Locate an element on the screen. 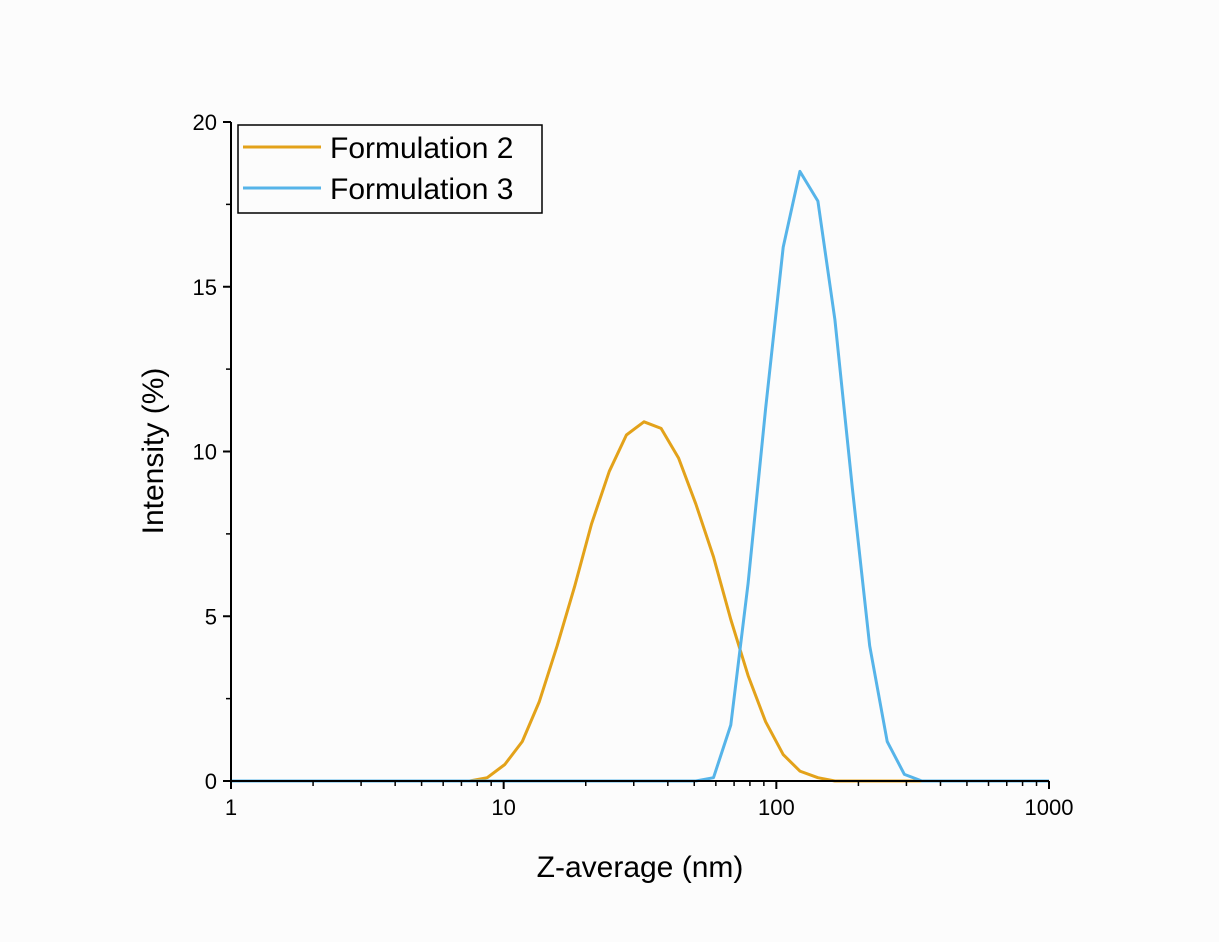  x-tick-label: 1000 is located at coordinates (1049, 807).